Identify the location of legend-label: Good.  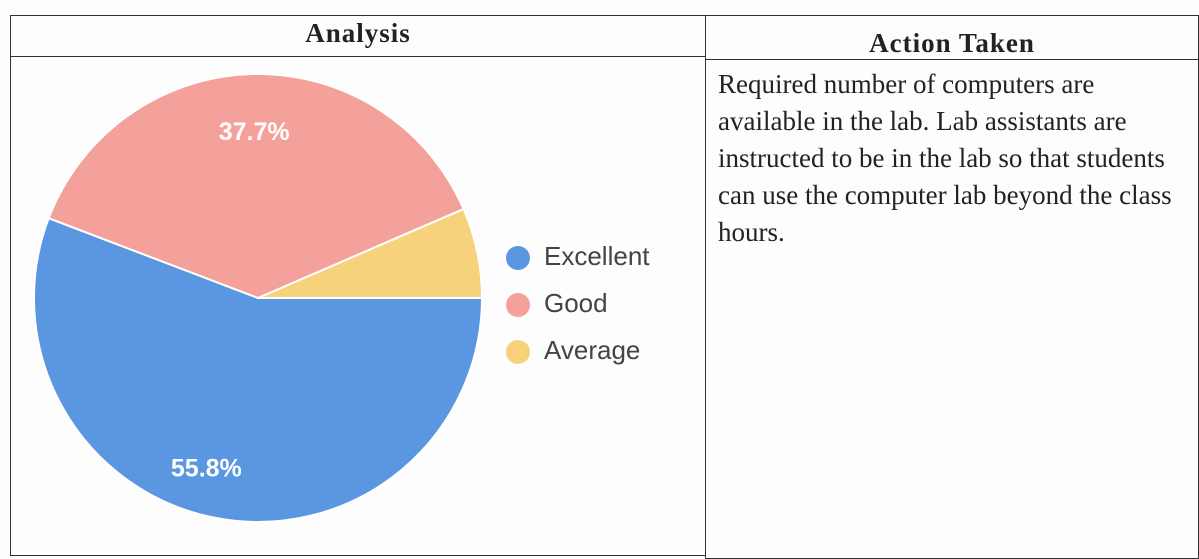
(576, 303).